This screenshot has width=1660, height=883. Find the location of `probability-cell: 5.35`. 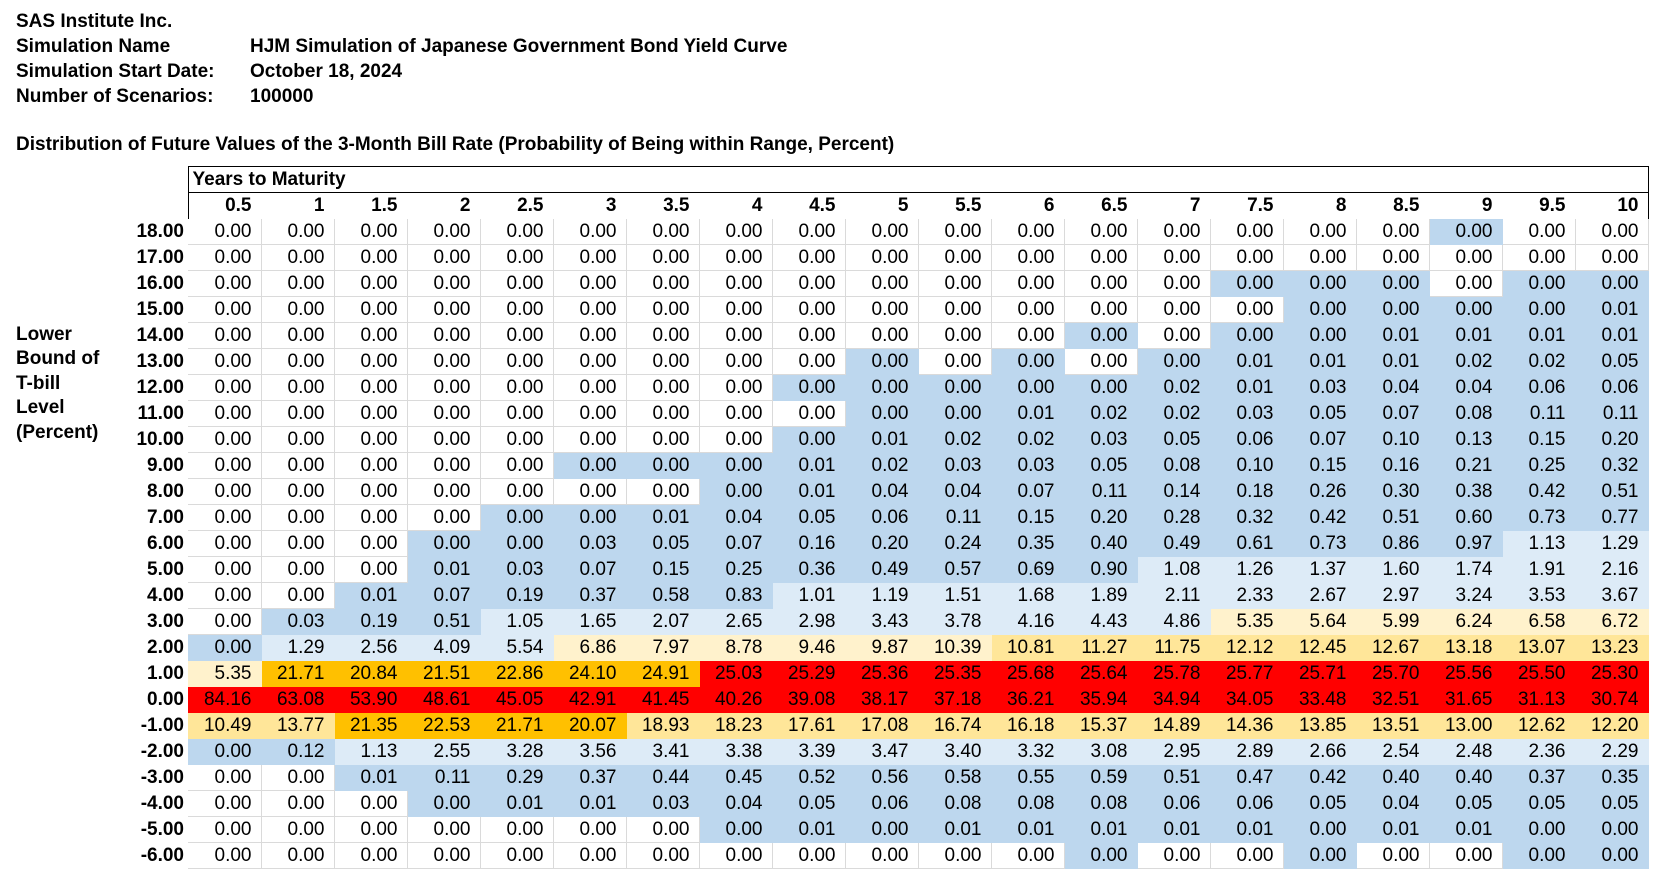

probability-cell: 5.35 is located at coordinates (1247, 621).